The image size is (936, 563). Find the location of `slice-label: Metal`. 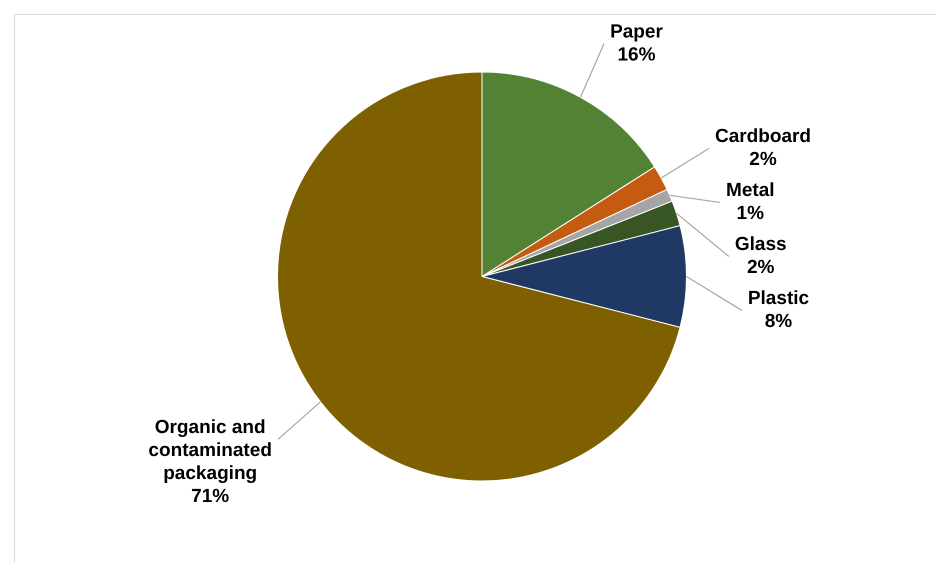

slice-label: Metal is located at coordinates (750, 191).